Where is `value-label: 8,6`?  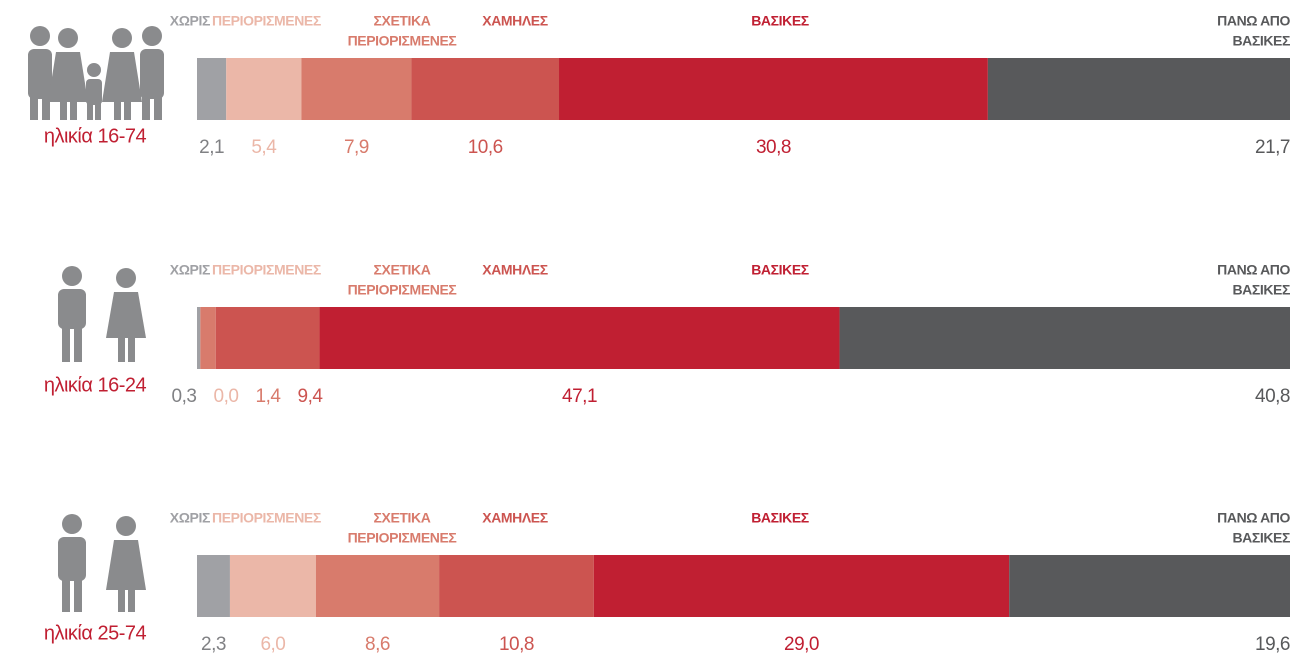 value-label: 8,6 is located at coordinates (377, 644).